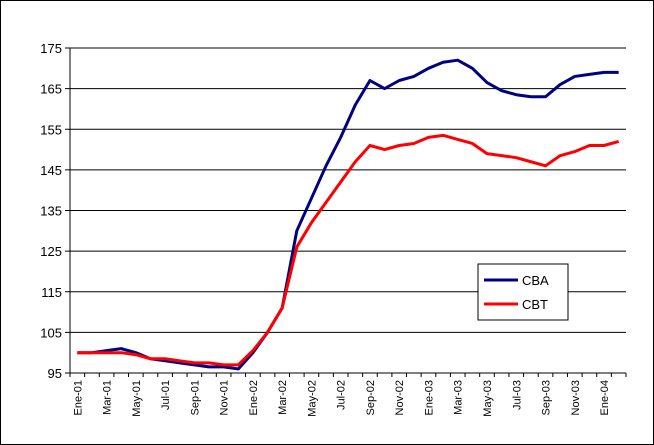  What do you see at coordinates (51, 170) in the screenshot?
I see `y-tick-label: 145` at bounding box center [51, 170].